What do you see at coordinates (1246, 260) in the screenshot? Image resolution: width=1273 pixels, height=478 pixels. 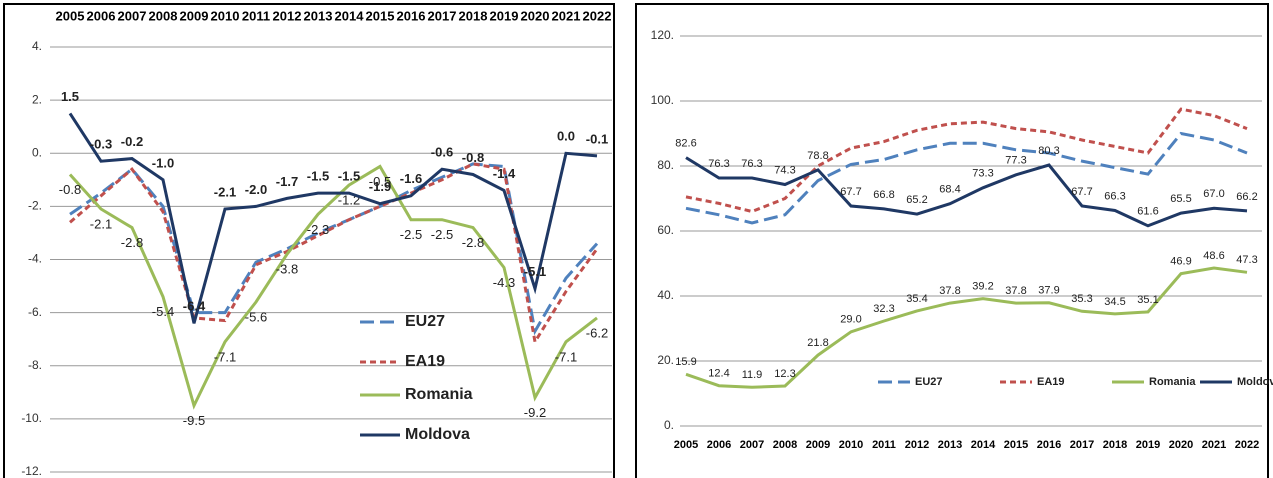 I see `data-label: 47.3` at bounding box center [1246, 260].